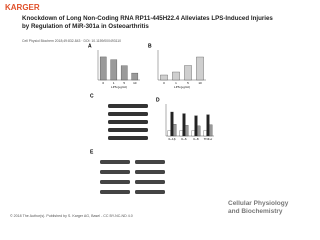 The height and width of the screenshot is (240, 320). What do you see at coordinates (92, 96) in the screenshot?
I see `panel-label: C` at bounding box center [92, 96].